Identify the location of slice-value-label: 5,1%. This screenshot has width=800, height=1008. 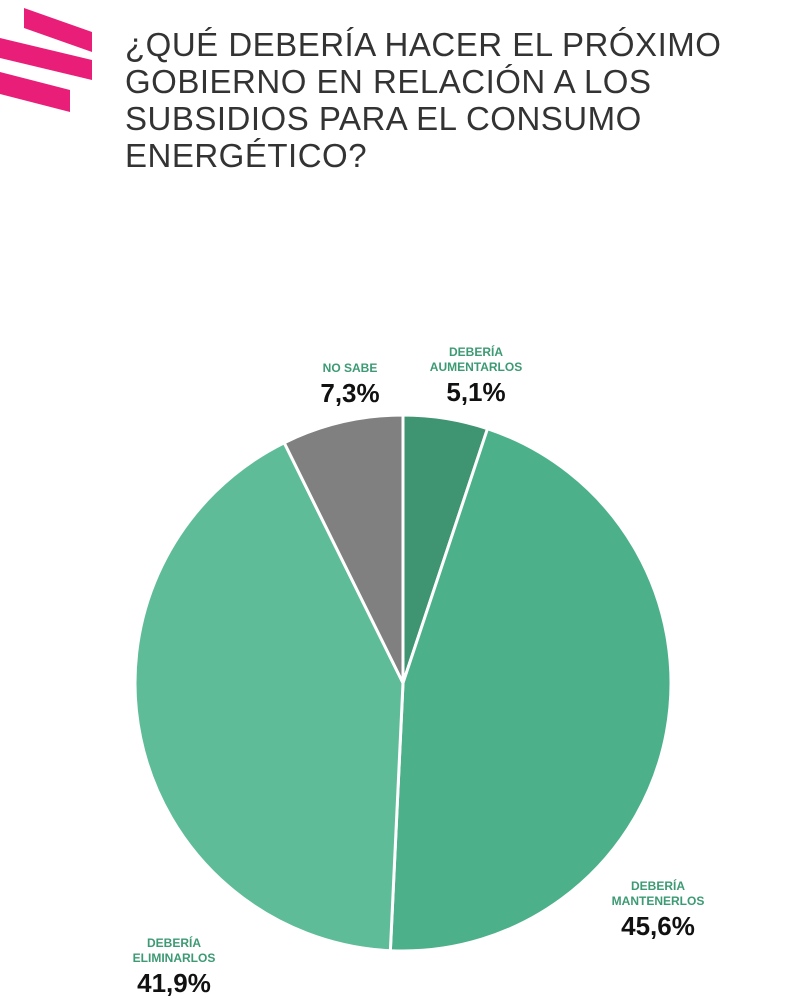
(475, 392).